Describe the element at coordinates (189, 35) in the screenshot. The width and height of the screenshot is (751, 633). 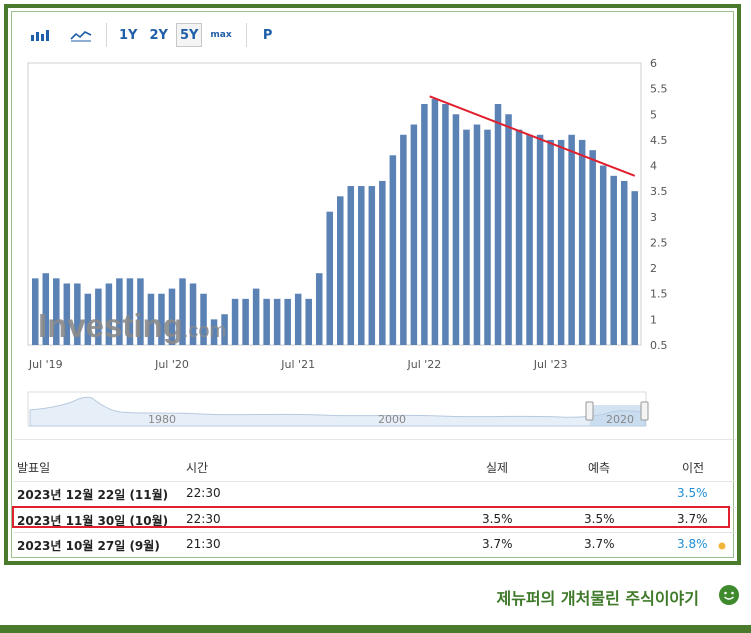
I see `range-5y-button: 5Y` at that location.